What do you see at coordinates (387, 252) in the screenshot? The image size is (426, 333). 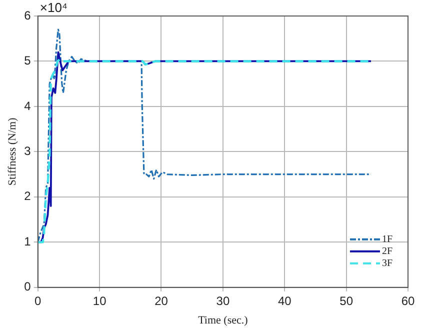 I see `legend-label: 2F` at bounding box center [387, 252].